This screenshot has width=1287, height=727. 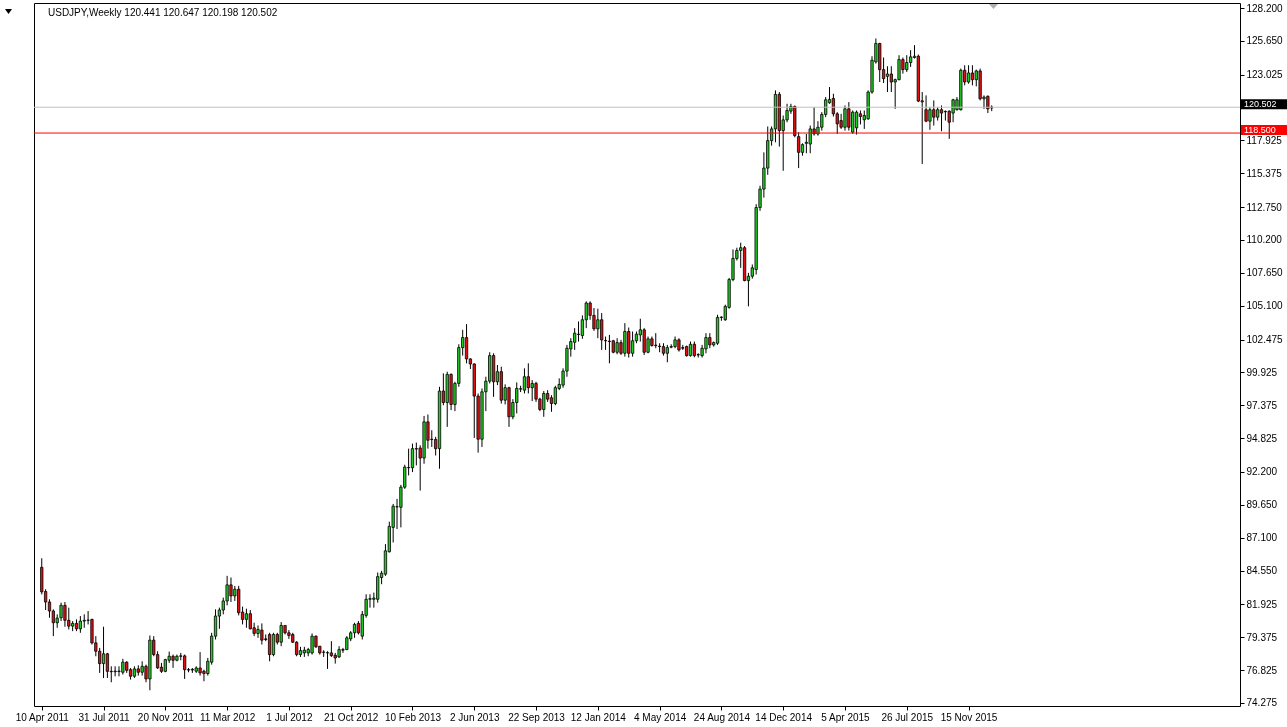 What do you see at coordinates (1262, 405) in the screenshot?
I see `y-tick-label: 97.375` at bounding box center [1262, 405].